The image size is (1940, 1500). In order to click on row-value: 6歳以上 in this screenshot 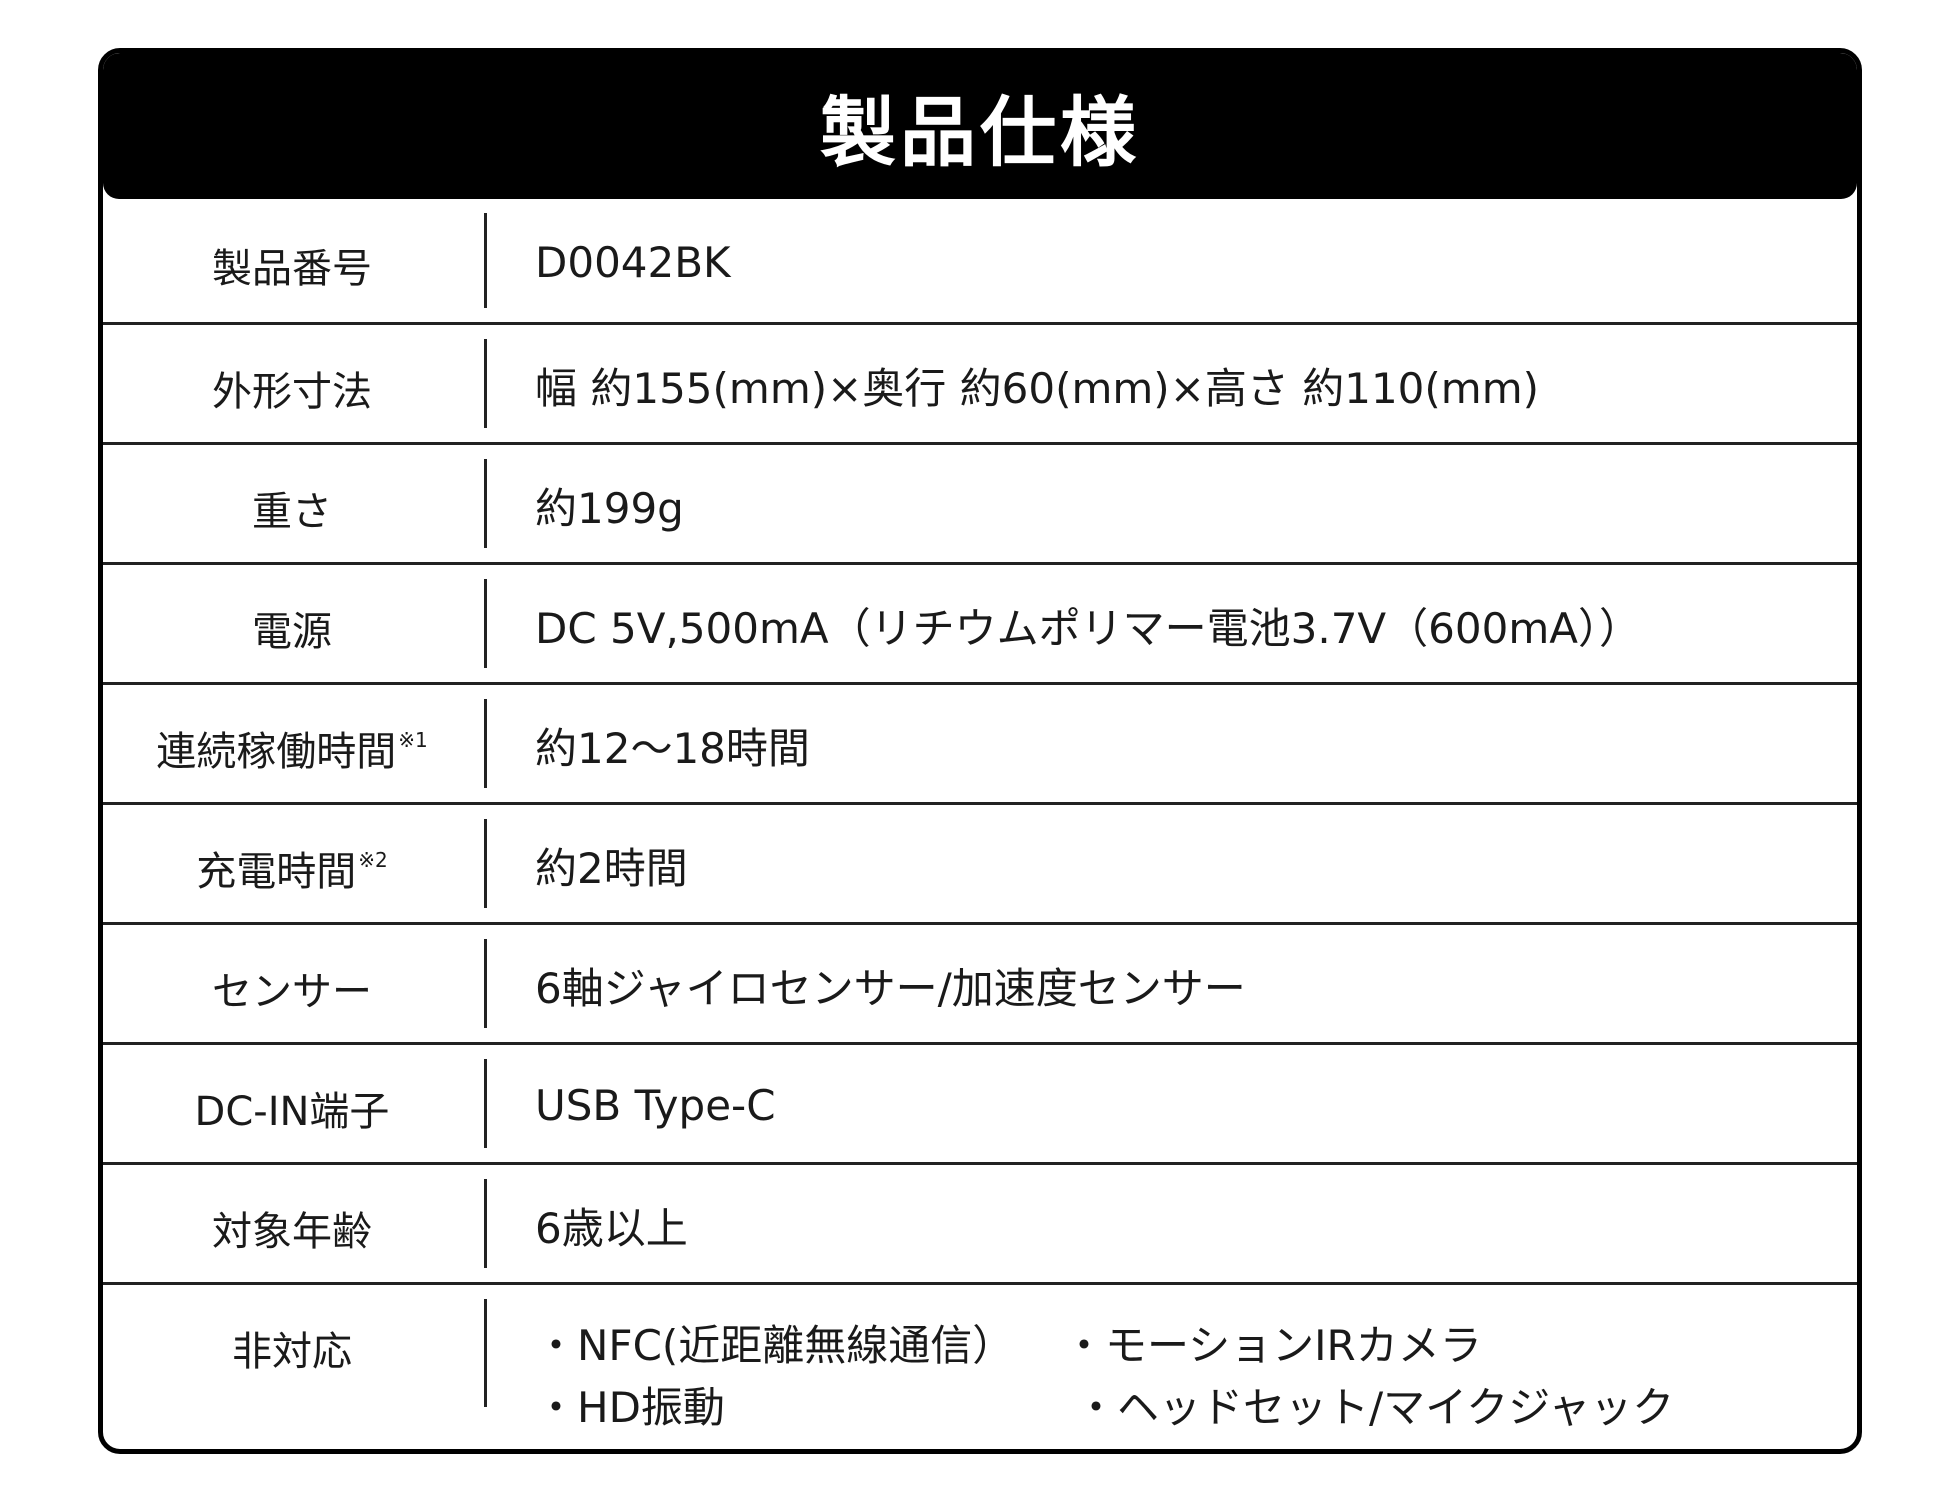, I will do `click(611, 1228)`.